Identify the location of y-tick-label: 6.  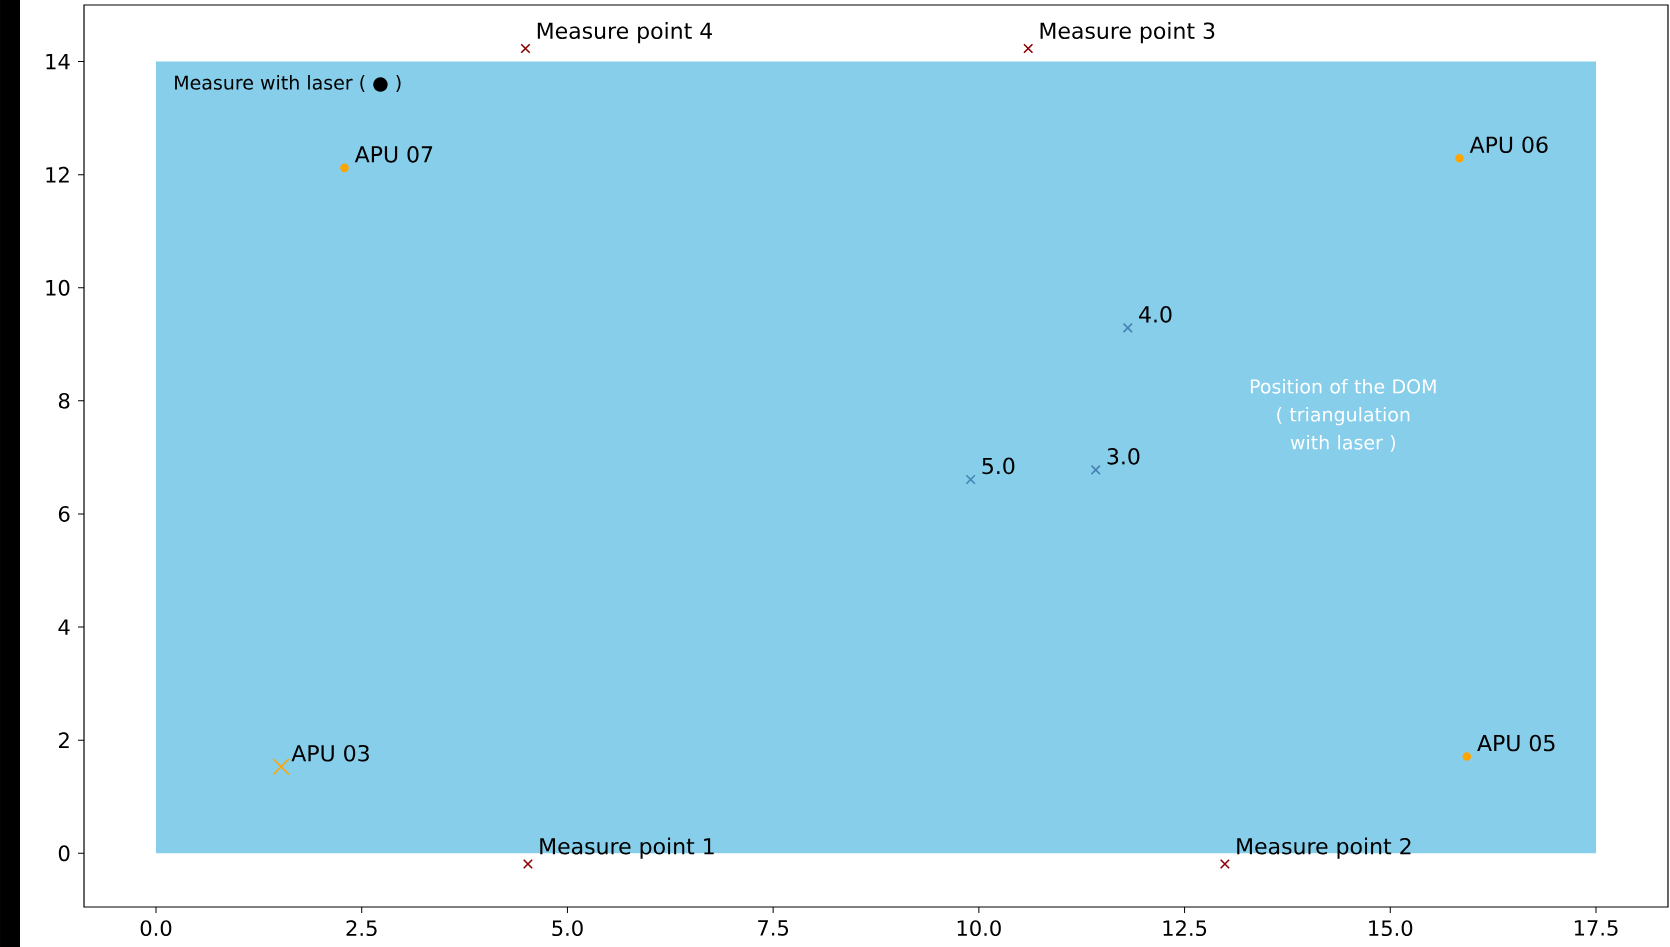
(64, 514).